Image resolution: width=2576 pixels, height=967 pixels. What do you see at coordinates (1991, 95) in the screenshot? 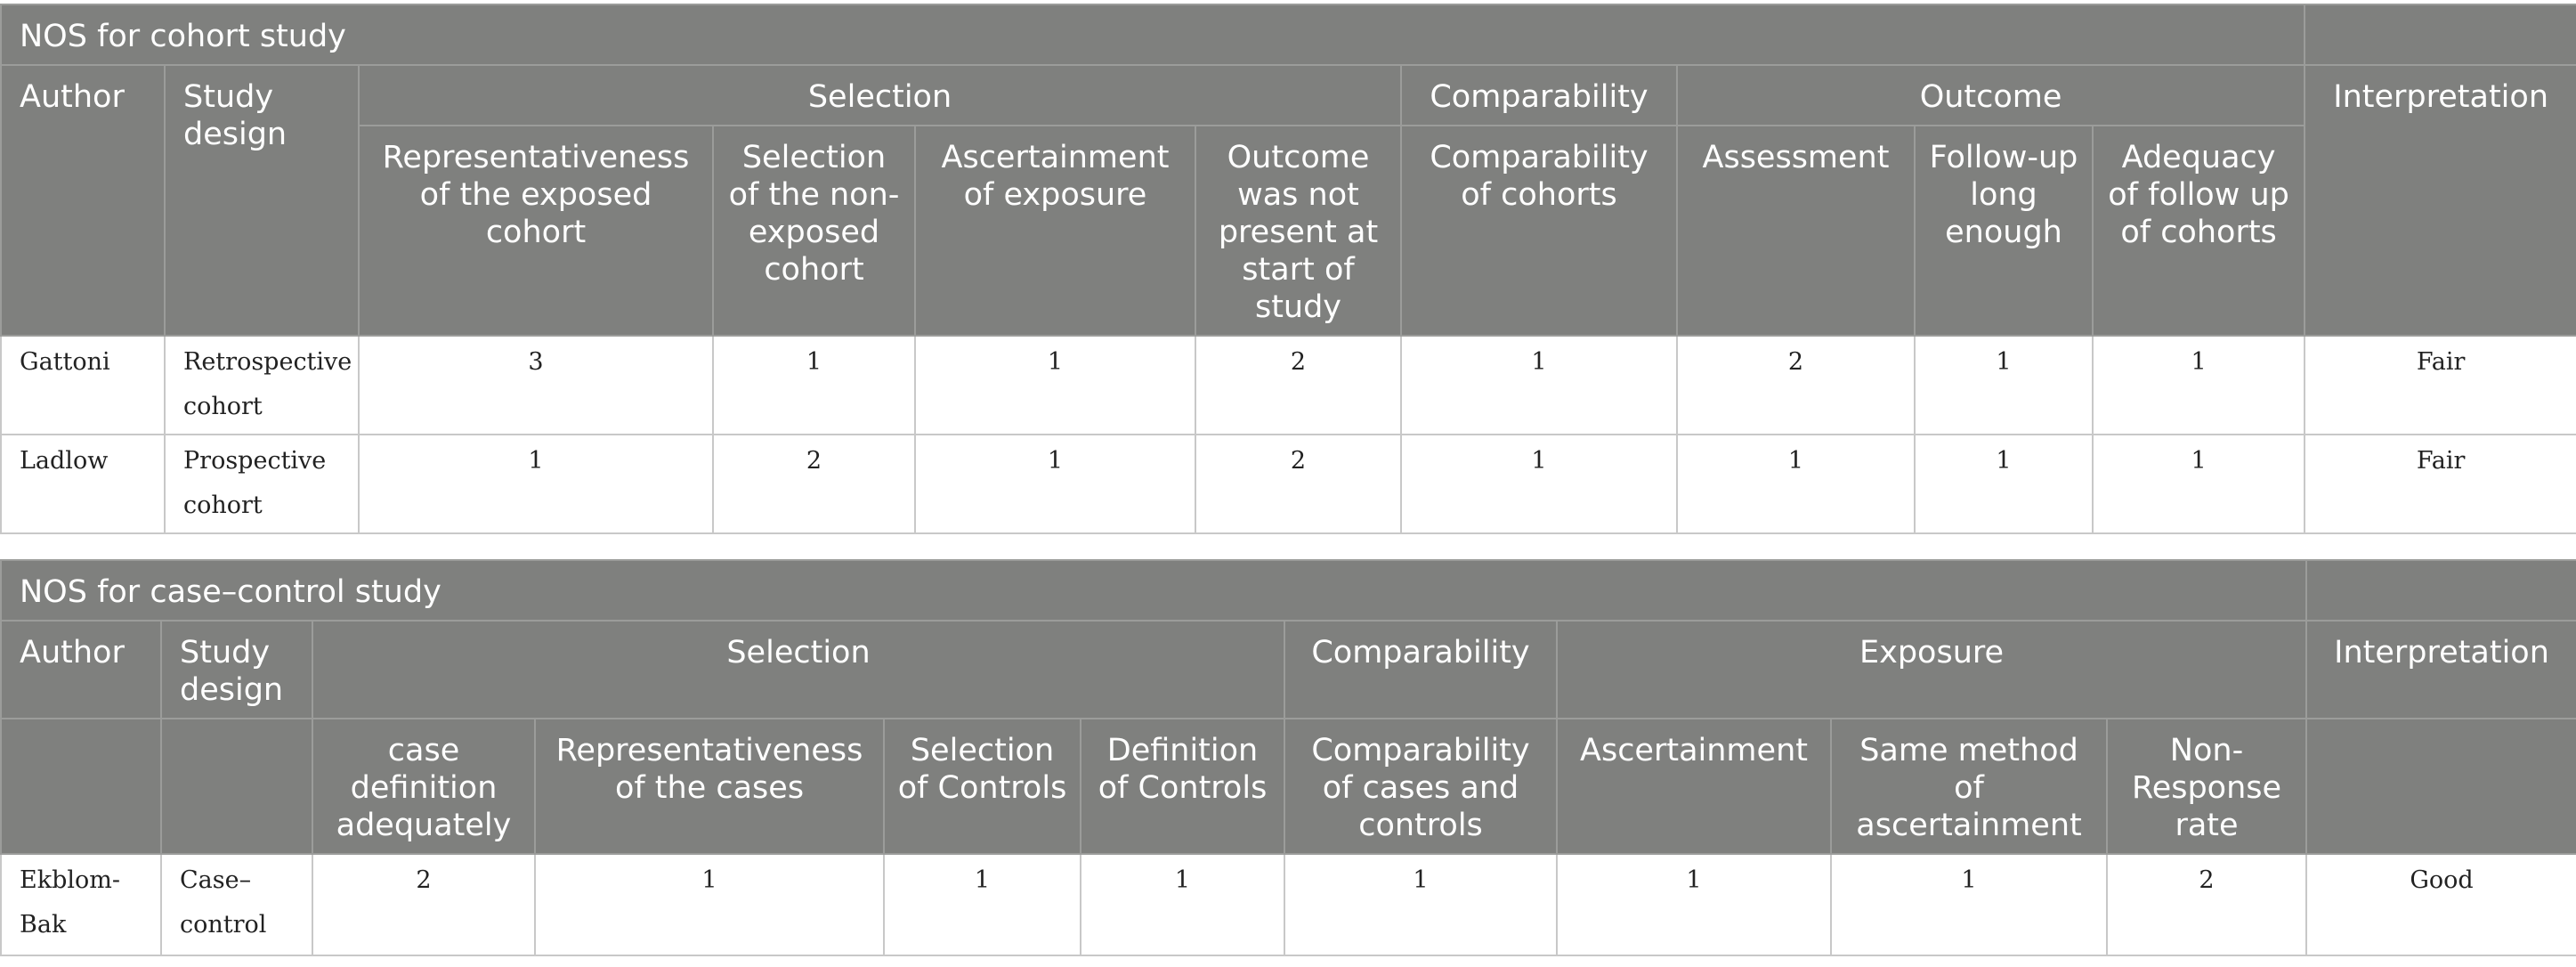
I see `outcome-header: Outcome` at bounding box center [1991, 95].